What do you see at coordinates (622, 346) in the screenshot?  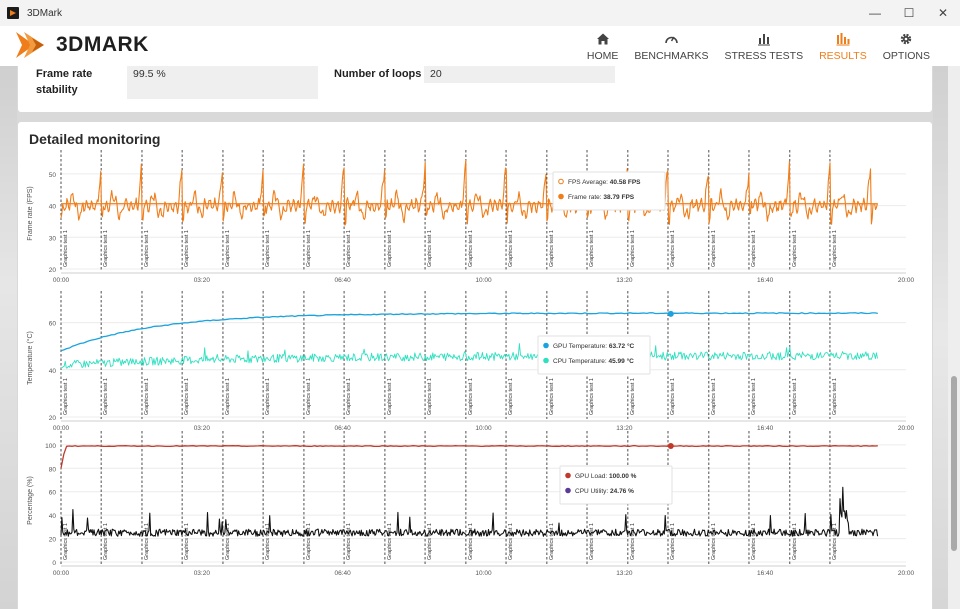 I see `legend-value: 63.72 °C` at bounding box center [622, 346].